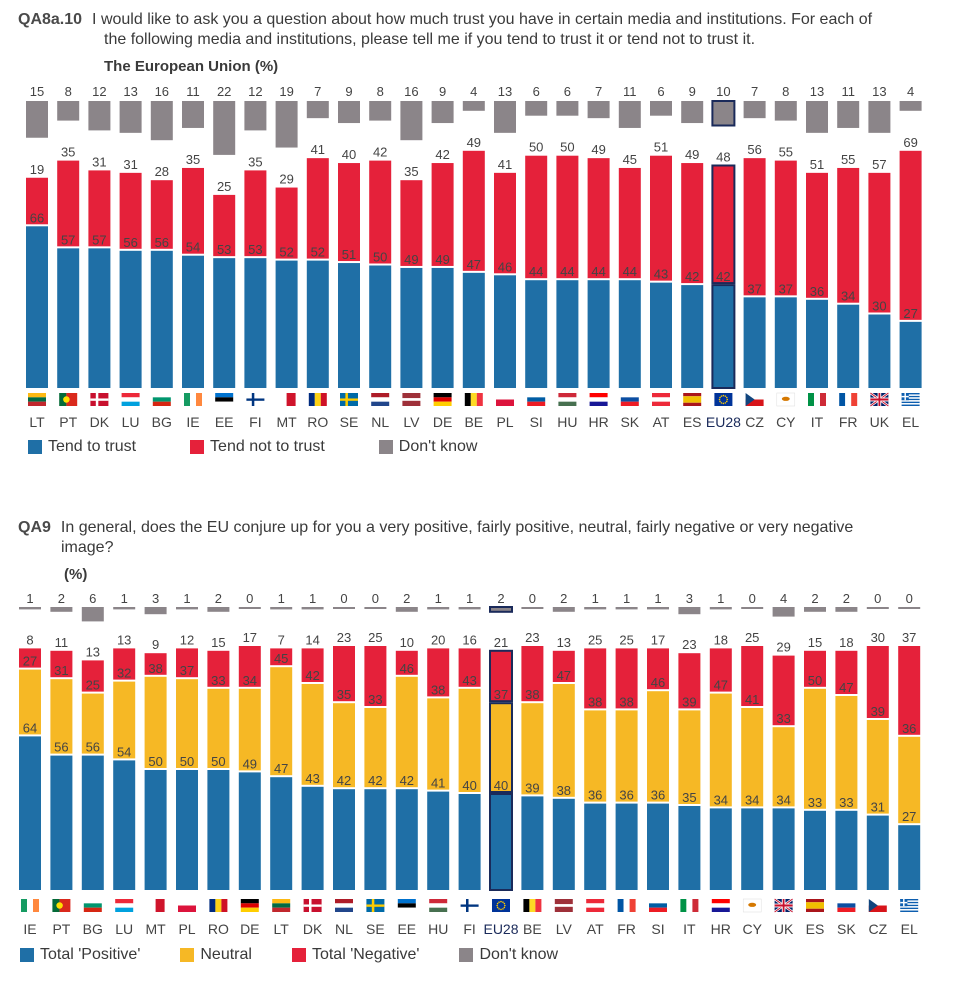  I want to click on bar-fi-s2, so click(469, 667).